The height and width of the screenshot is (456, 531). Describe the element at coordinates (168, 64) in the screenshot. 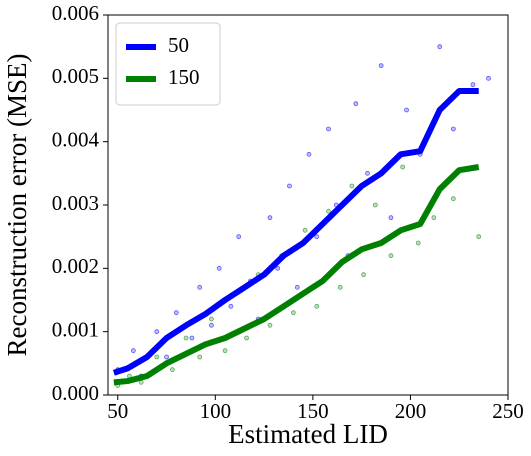

I see `legend-box` at that location.